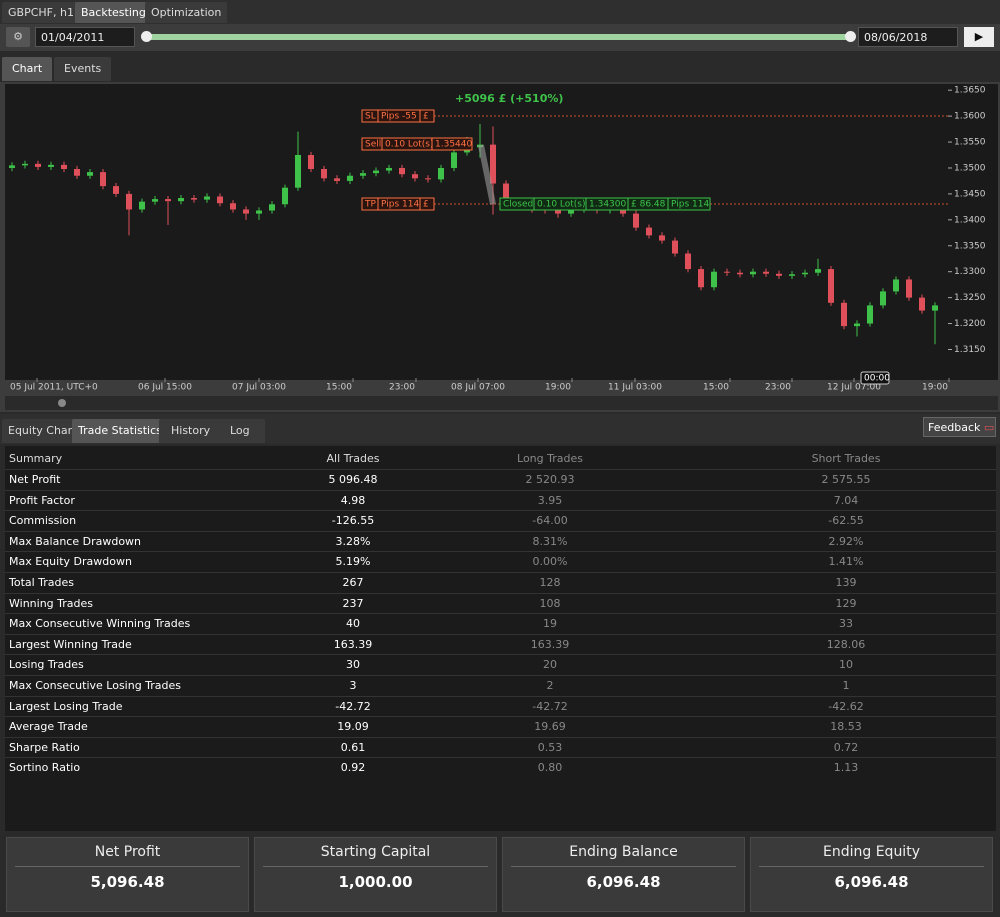 The width and height of the screenshot is (1000, 917). What do you see at coordinates (550, 582) in the screenshot?
I see `table-cell: 128` at bounding box center [550, 582].